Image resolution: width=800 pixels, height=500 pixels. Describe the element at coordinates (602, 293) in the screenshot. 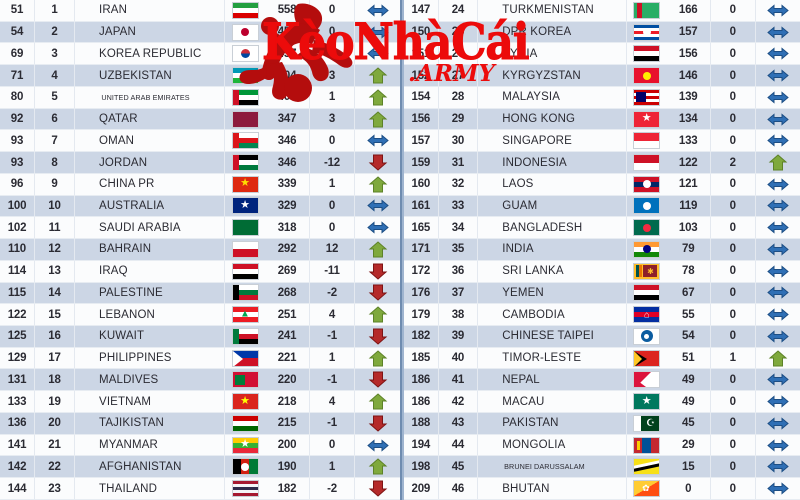

I see `table-row: 176 37 YEMEN 67 0` at that location.